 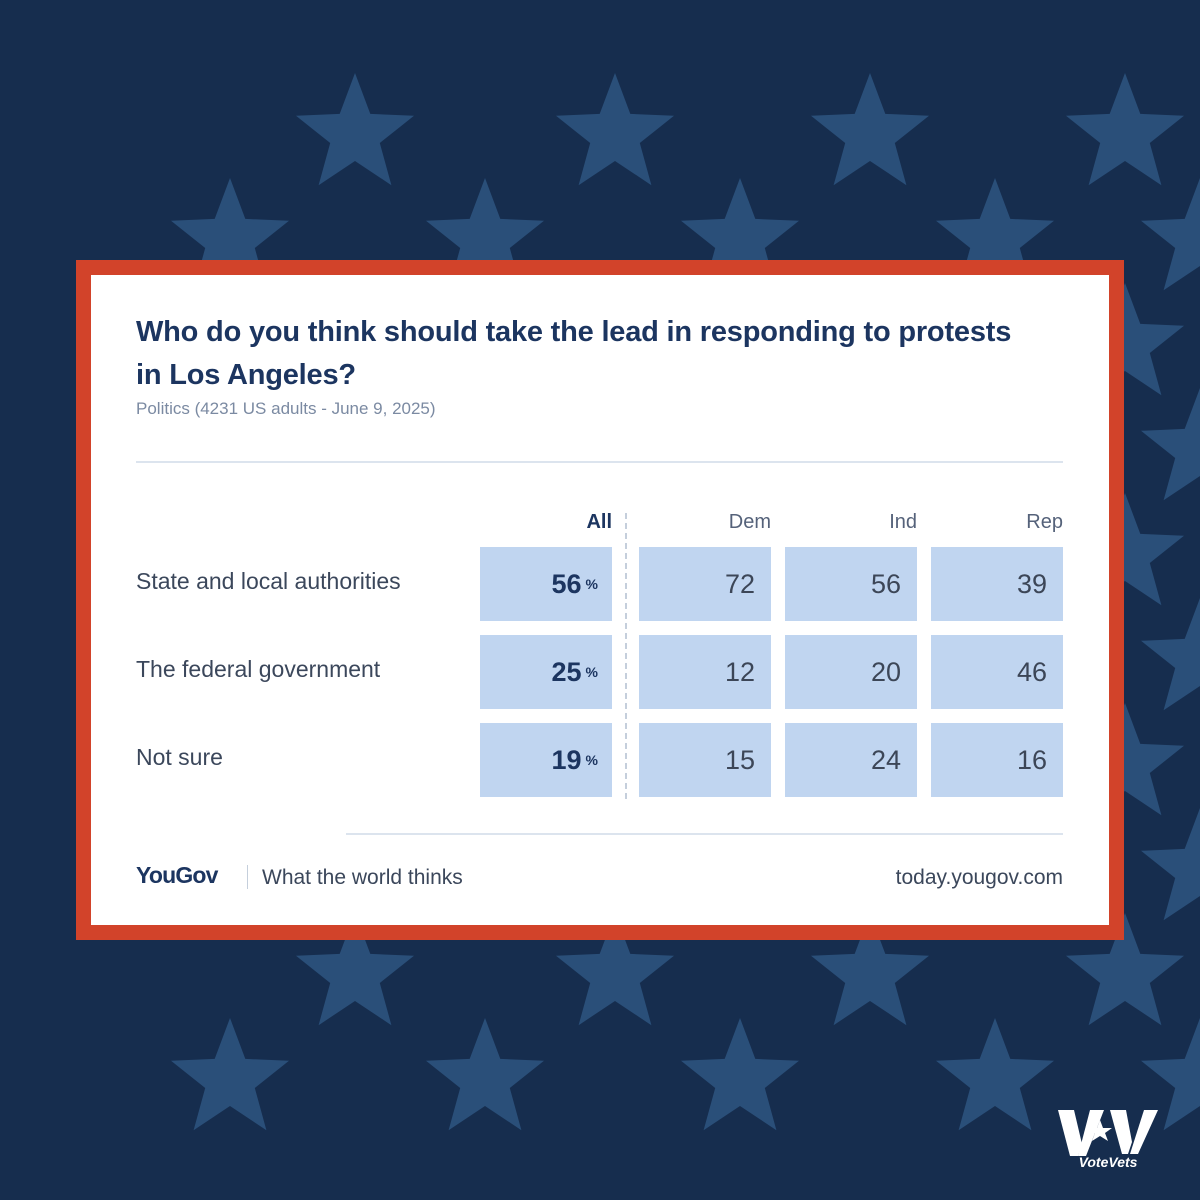 What do you see at coordinates (851, 584) in the screenshot?
I see `table-cell-ind: 56` at bounding box center [851, 584].